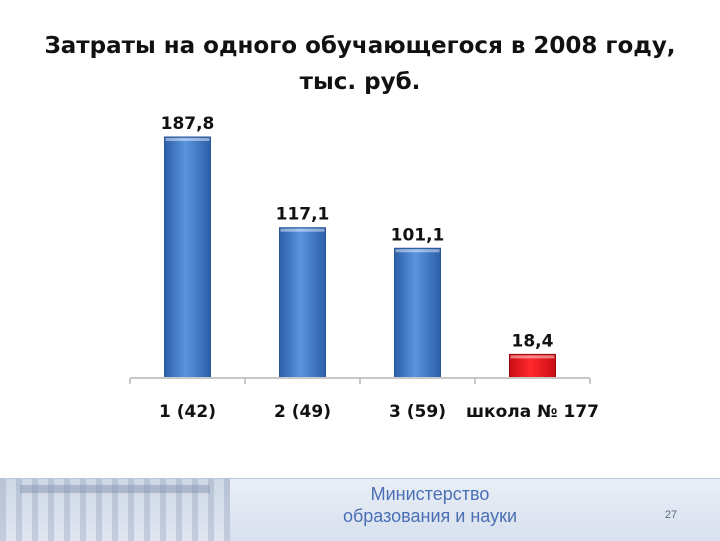 This screenshot has width=720, height=541. What do you see at coordinates (303, 215) in the screenshot?
I see `value-label: 117,1` at bounding box center [303, 215].